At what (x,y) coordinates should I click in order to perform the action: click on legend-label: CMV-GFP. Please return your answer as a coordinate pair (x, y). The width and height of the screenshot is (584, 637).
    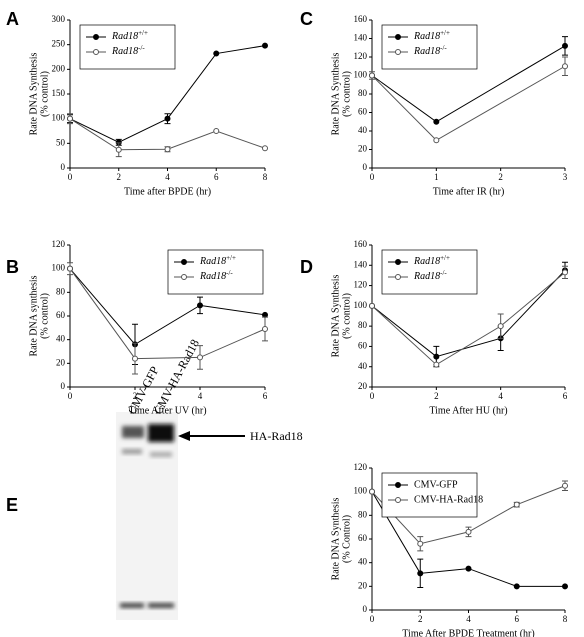
    Looking at the image, I should click on (436, 484).